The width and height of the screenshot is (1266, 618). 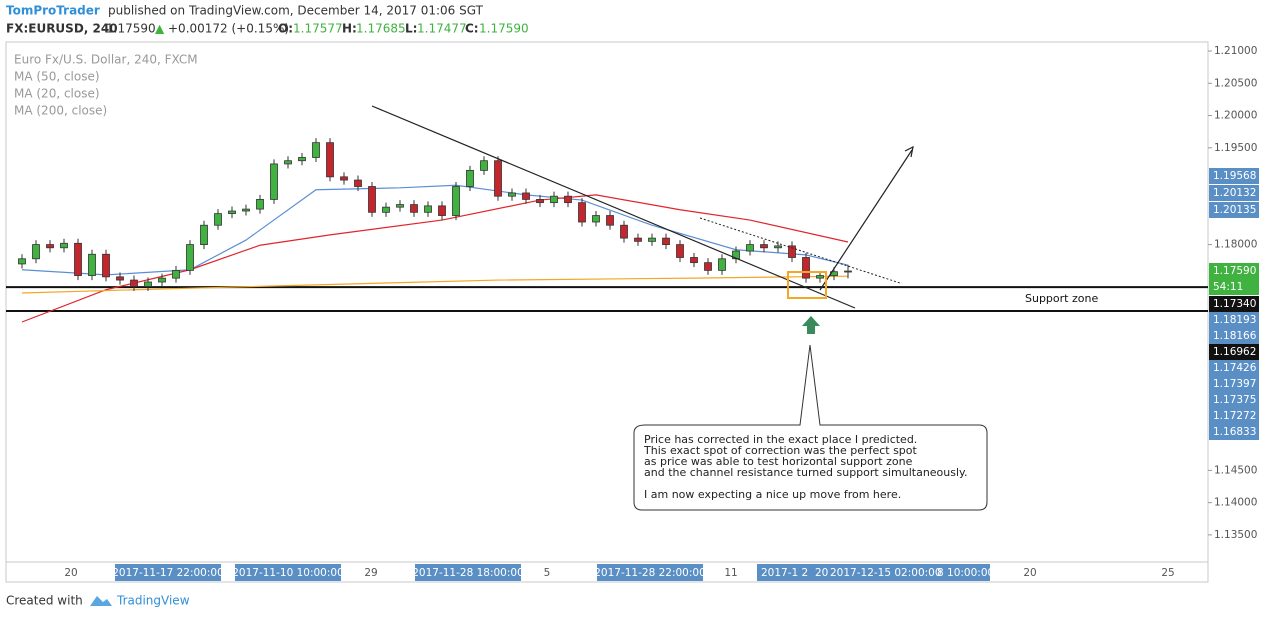 What do you see at coordinates (1228, 287) in the screenshot?
I see `price-badge-label: 54:11` at bounding box center [1228, 287].